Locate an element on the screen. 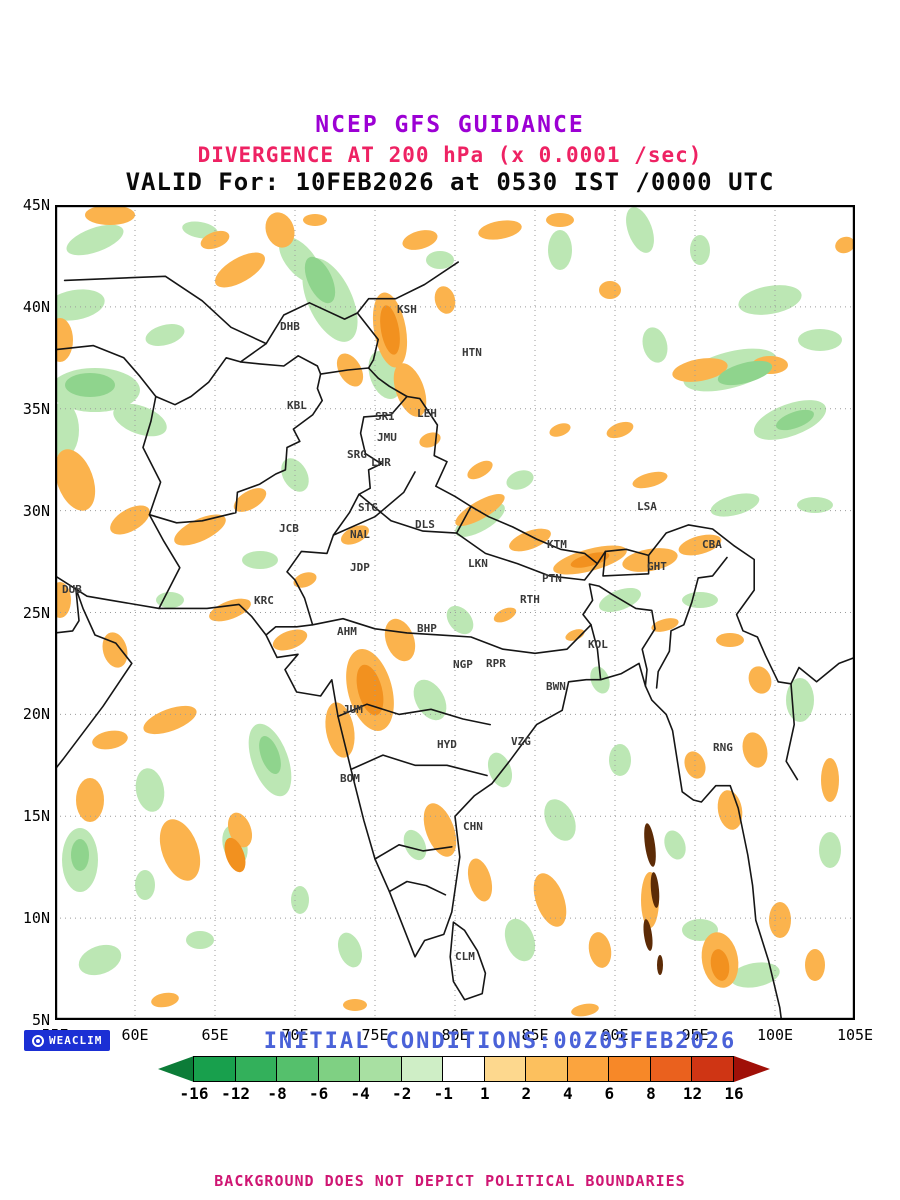 This screenshot has height=1200, width=900. station-label-bom: BOM is located at coordinates (350, 778).